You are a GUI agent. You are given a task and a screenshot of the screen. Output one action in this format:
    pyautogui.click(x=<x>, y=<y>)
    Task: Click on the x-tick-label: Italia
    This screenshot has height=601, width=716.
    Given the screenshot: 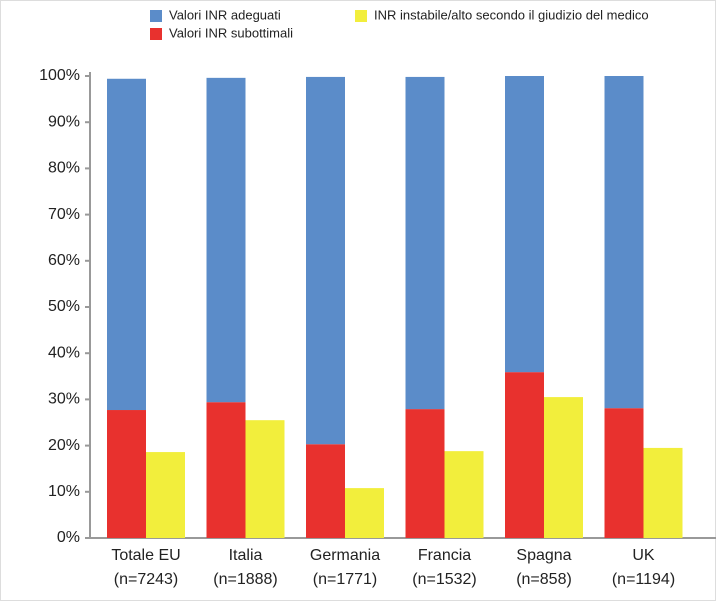 What is the action you would take?
    pyautogui.click(x=246, y=555)
    